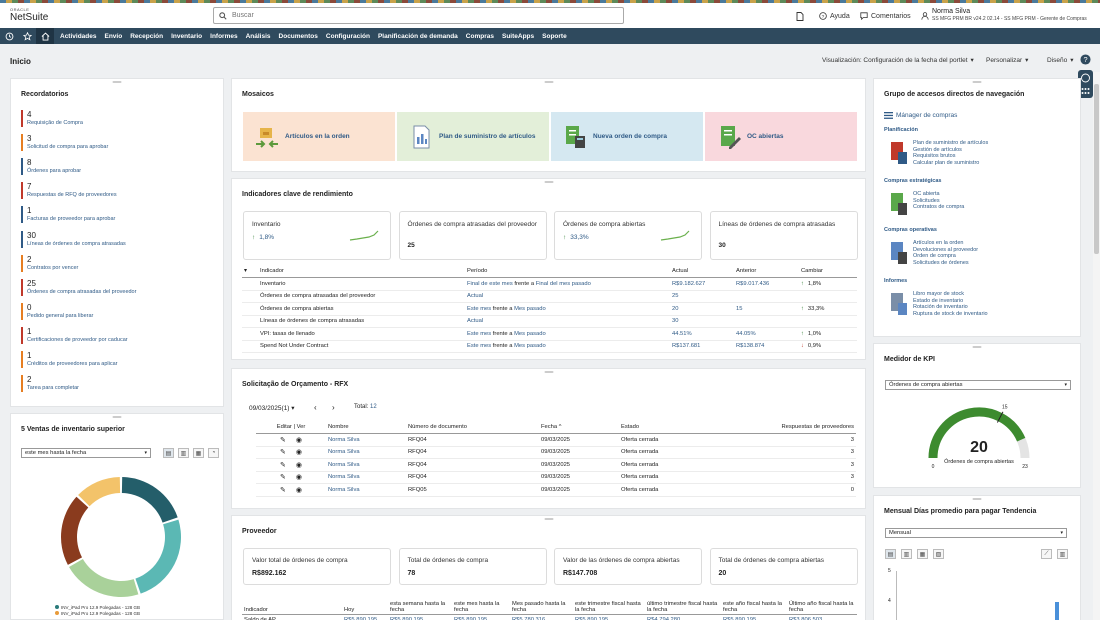 This screenshot has width=1100, height=620. What do you see at coordinates (702, 271) in the screenshot?
I see `column-header: Actual` at bounding box center [702, 271].